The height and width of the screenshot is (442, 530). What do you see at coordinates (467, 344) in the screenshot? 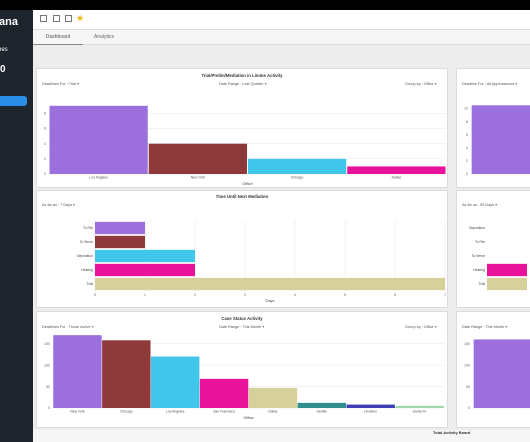
I see `y-tick-label: 150` at bounding box center [467, 344].